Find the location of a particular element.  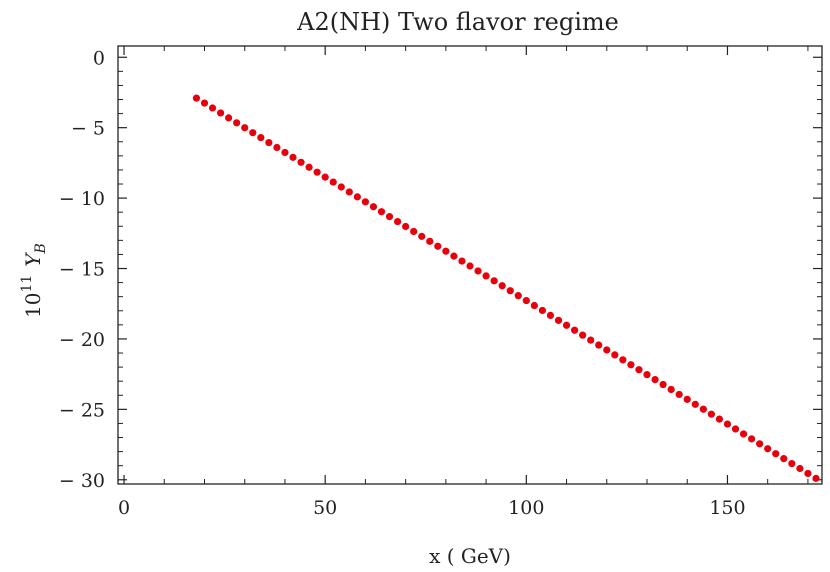

x-tick-label: 0 is located at coordinates (124, 508).